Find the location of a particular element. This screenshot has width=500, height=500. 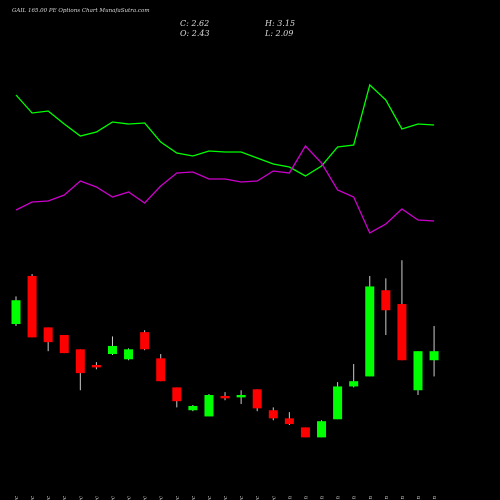

x-tick-label: 10 Dec is located at coordinates (49, 498).